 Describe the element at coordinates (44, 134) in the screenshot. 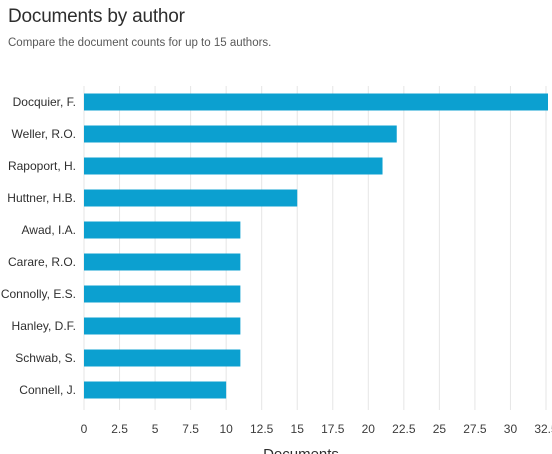

I see `category-label: Weller, R.O.` at that location.